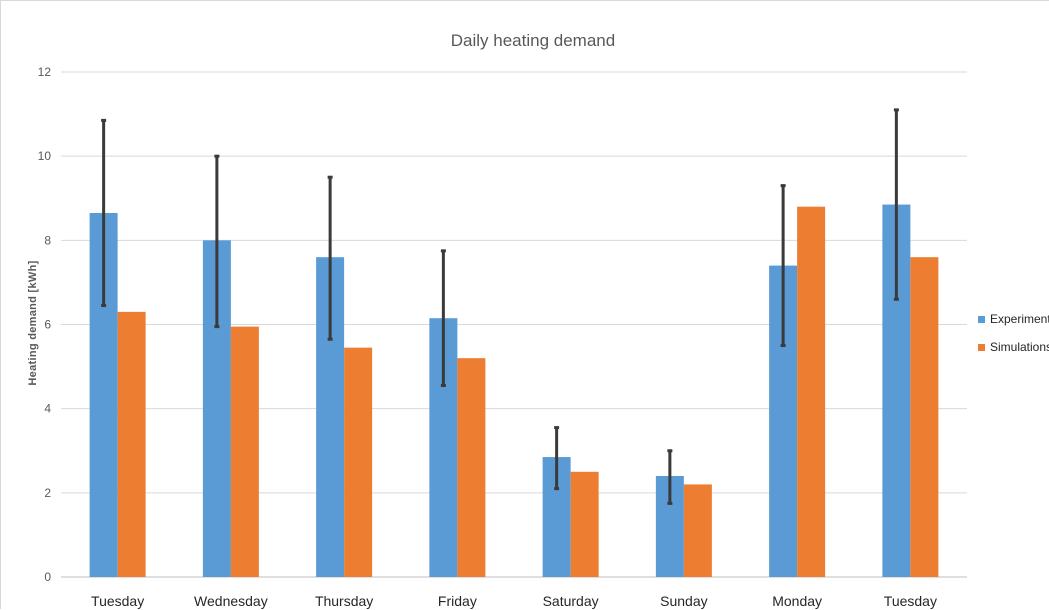 Image resolution: width=1049 pixels, height=610 pixels. Describe the element at coordinates (797, 601) in the screenshot. I see `x-tick-label: Monday` at that location.